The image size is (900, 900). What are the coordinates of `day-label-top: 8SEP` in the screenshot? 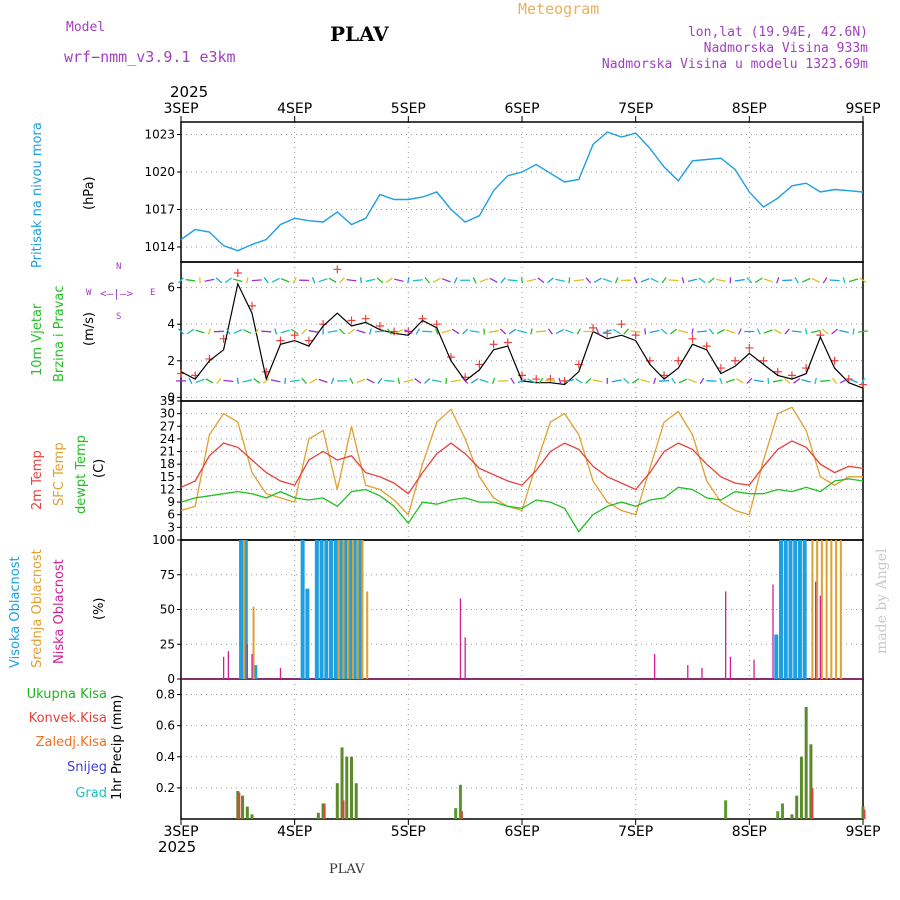 It's located at (749, 109).